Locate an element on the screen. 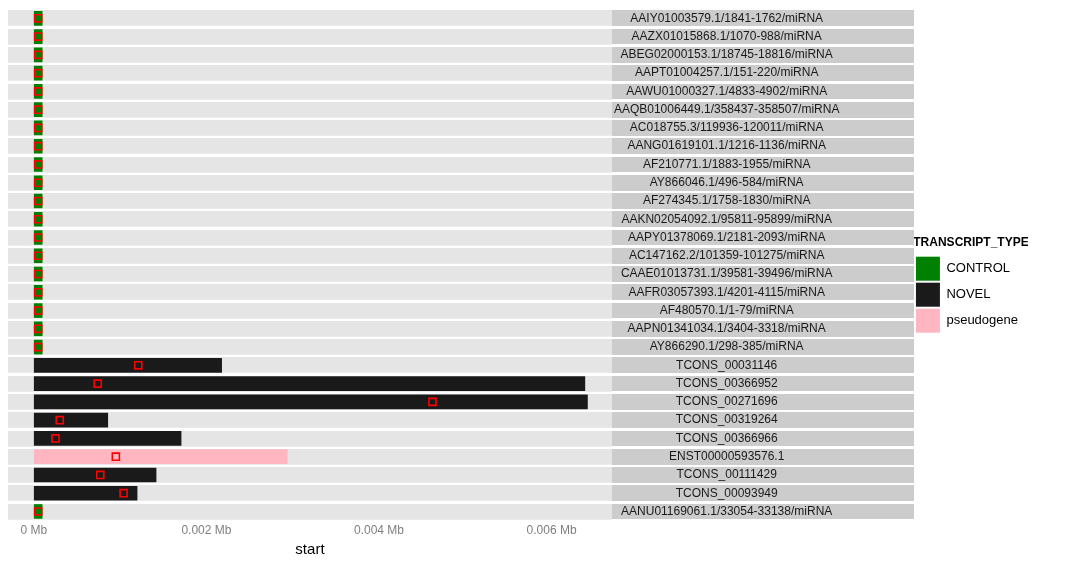  legend-label: CONTROL is located at coordinates (978, 268).